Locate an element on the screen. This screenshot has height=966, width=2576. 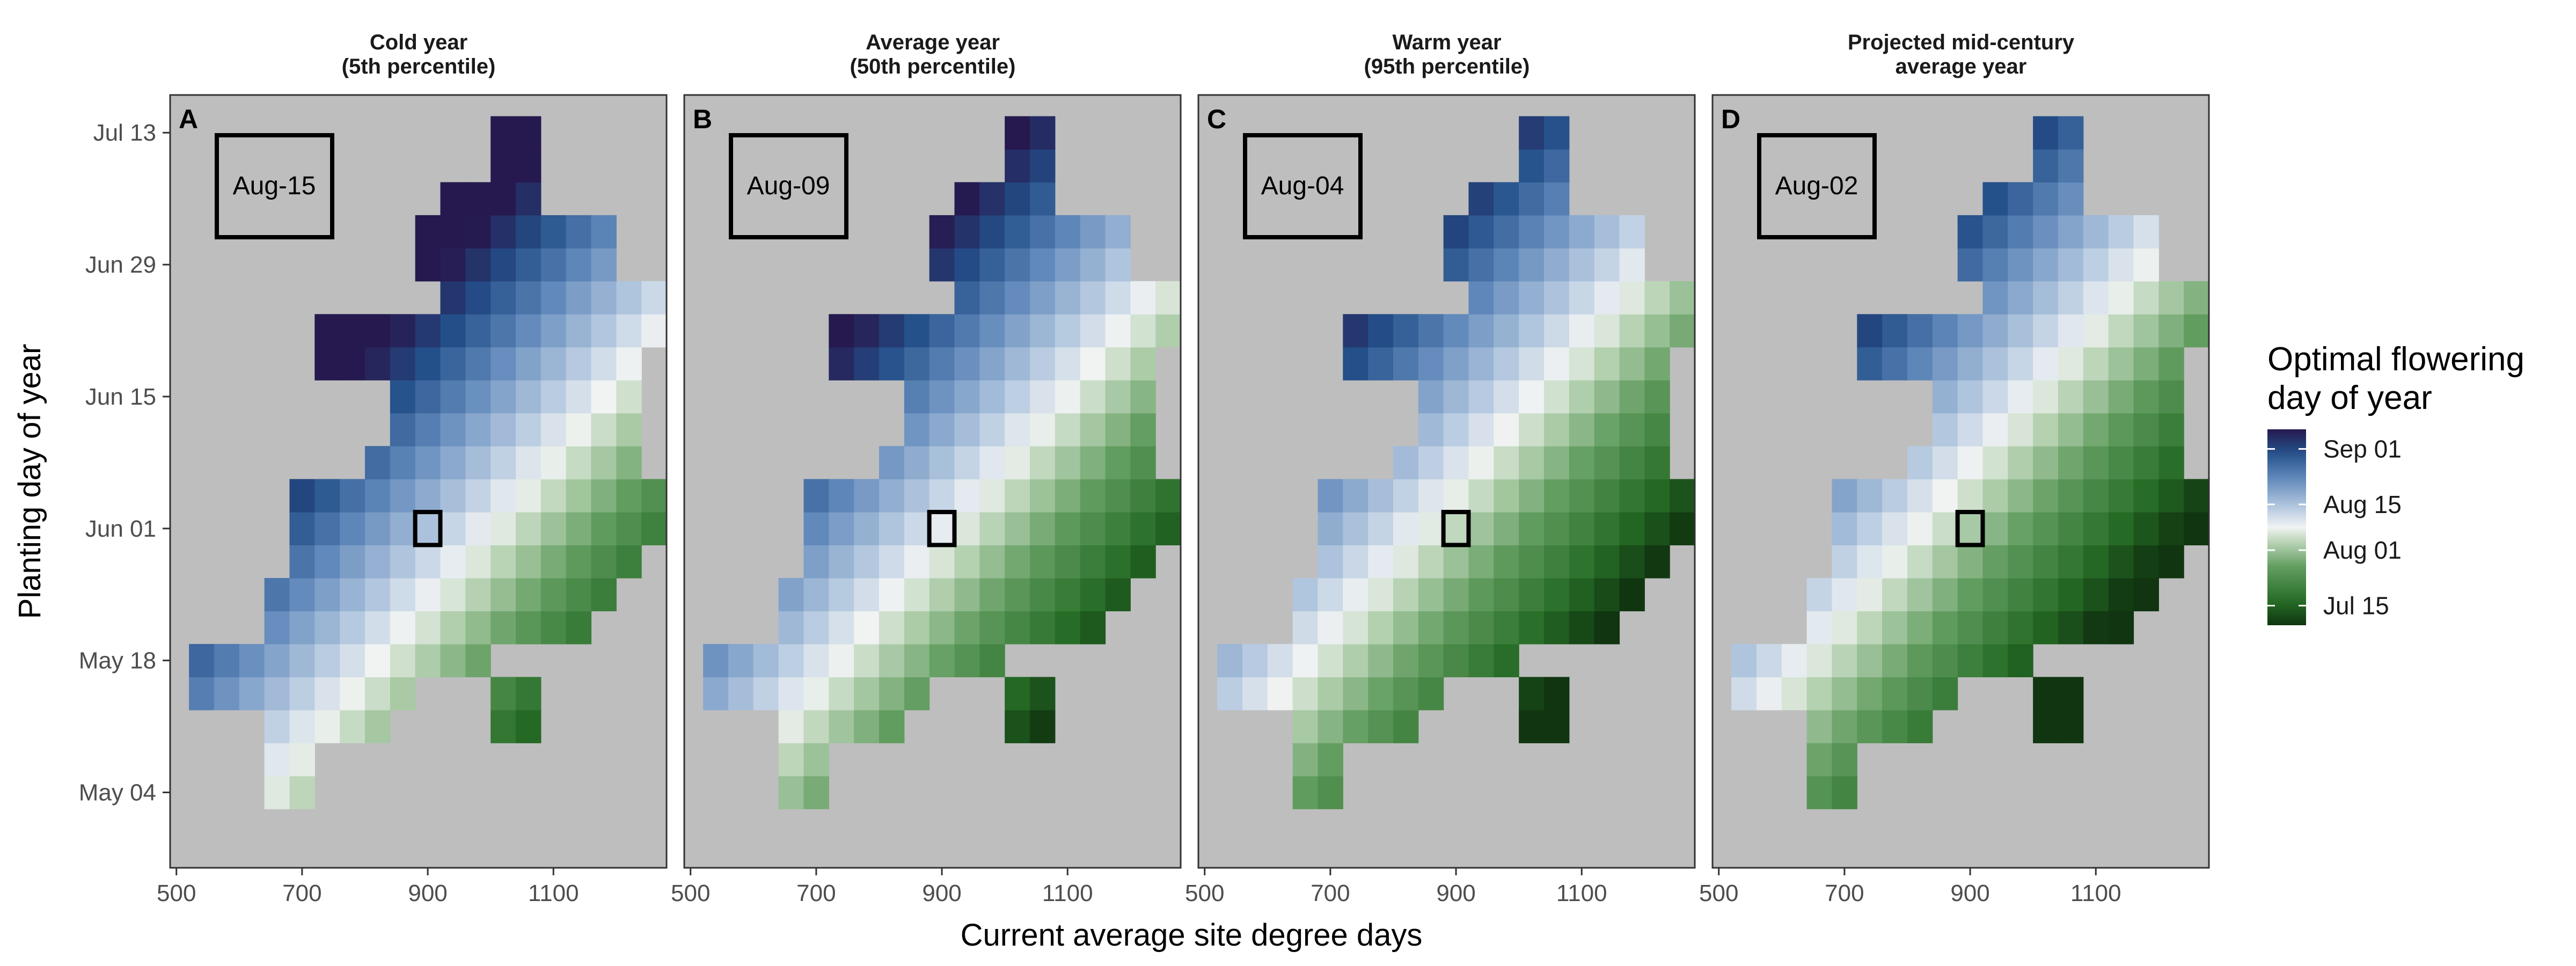
panel-c-median-label: Aug-04 is located at coordinates (1302, 186).